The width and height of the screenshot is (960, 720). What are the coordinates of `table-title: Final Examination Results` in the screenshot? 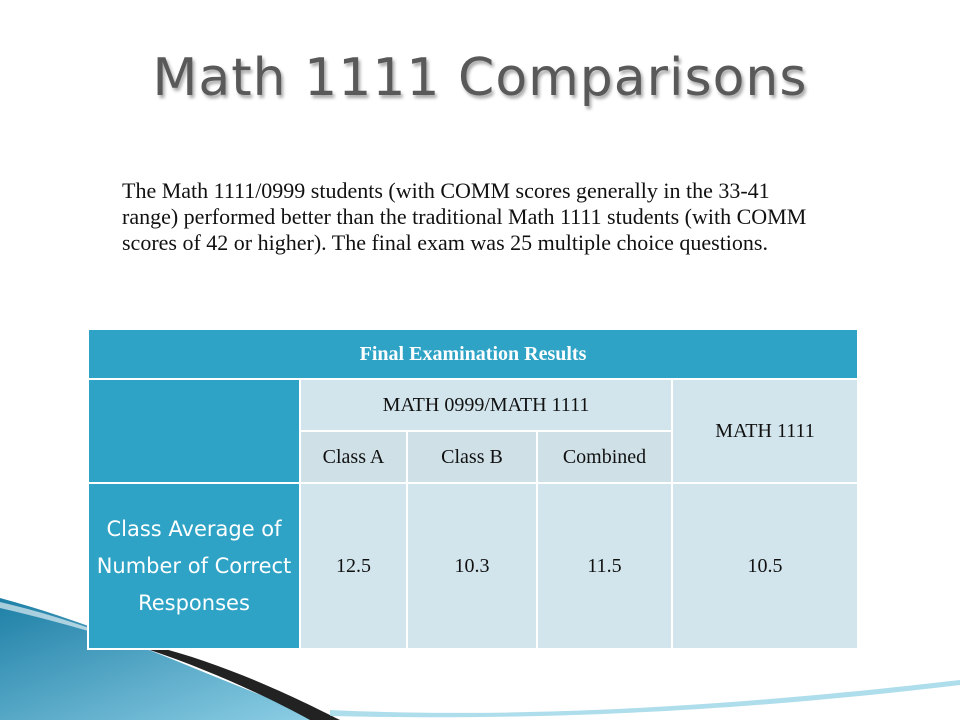 It's located at (473, 354).